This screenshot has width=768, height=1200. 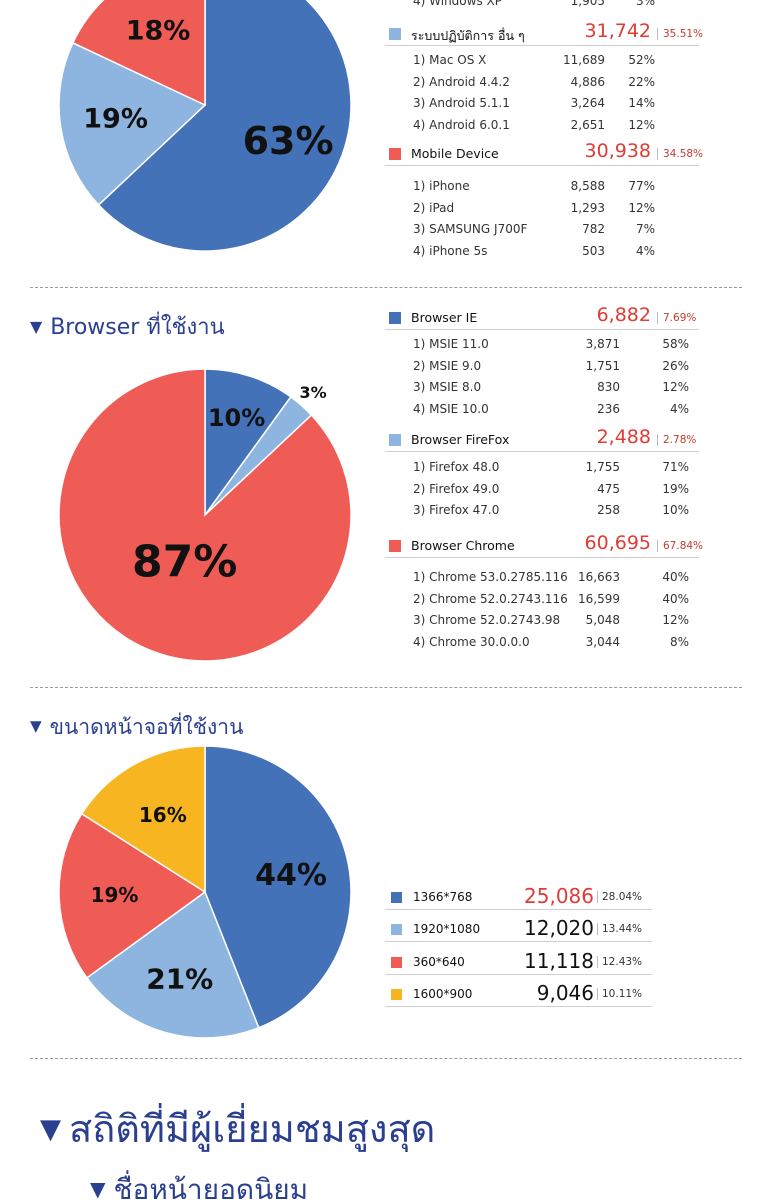 I want to click on pie-slice-label: 3%, so click(x=313, y=392).